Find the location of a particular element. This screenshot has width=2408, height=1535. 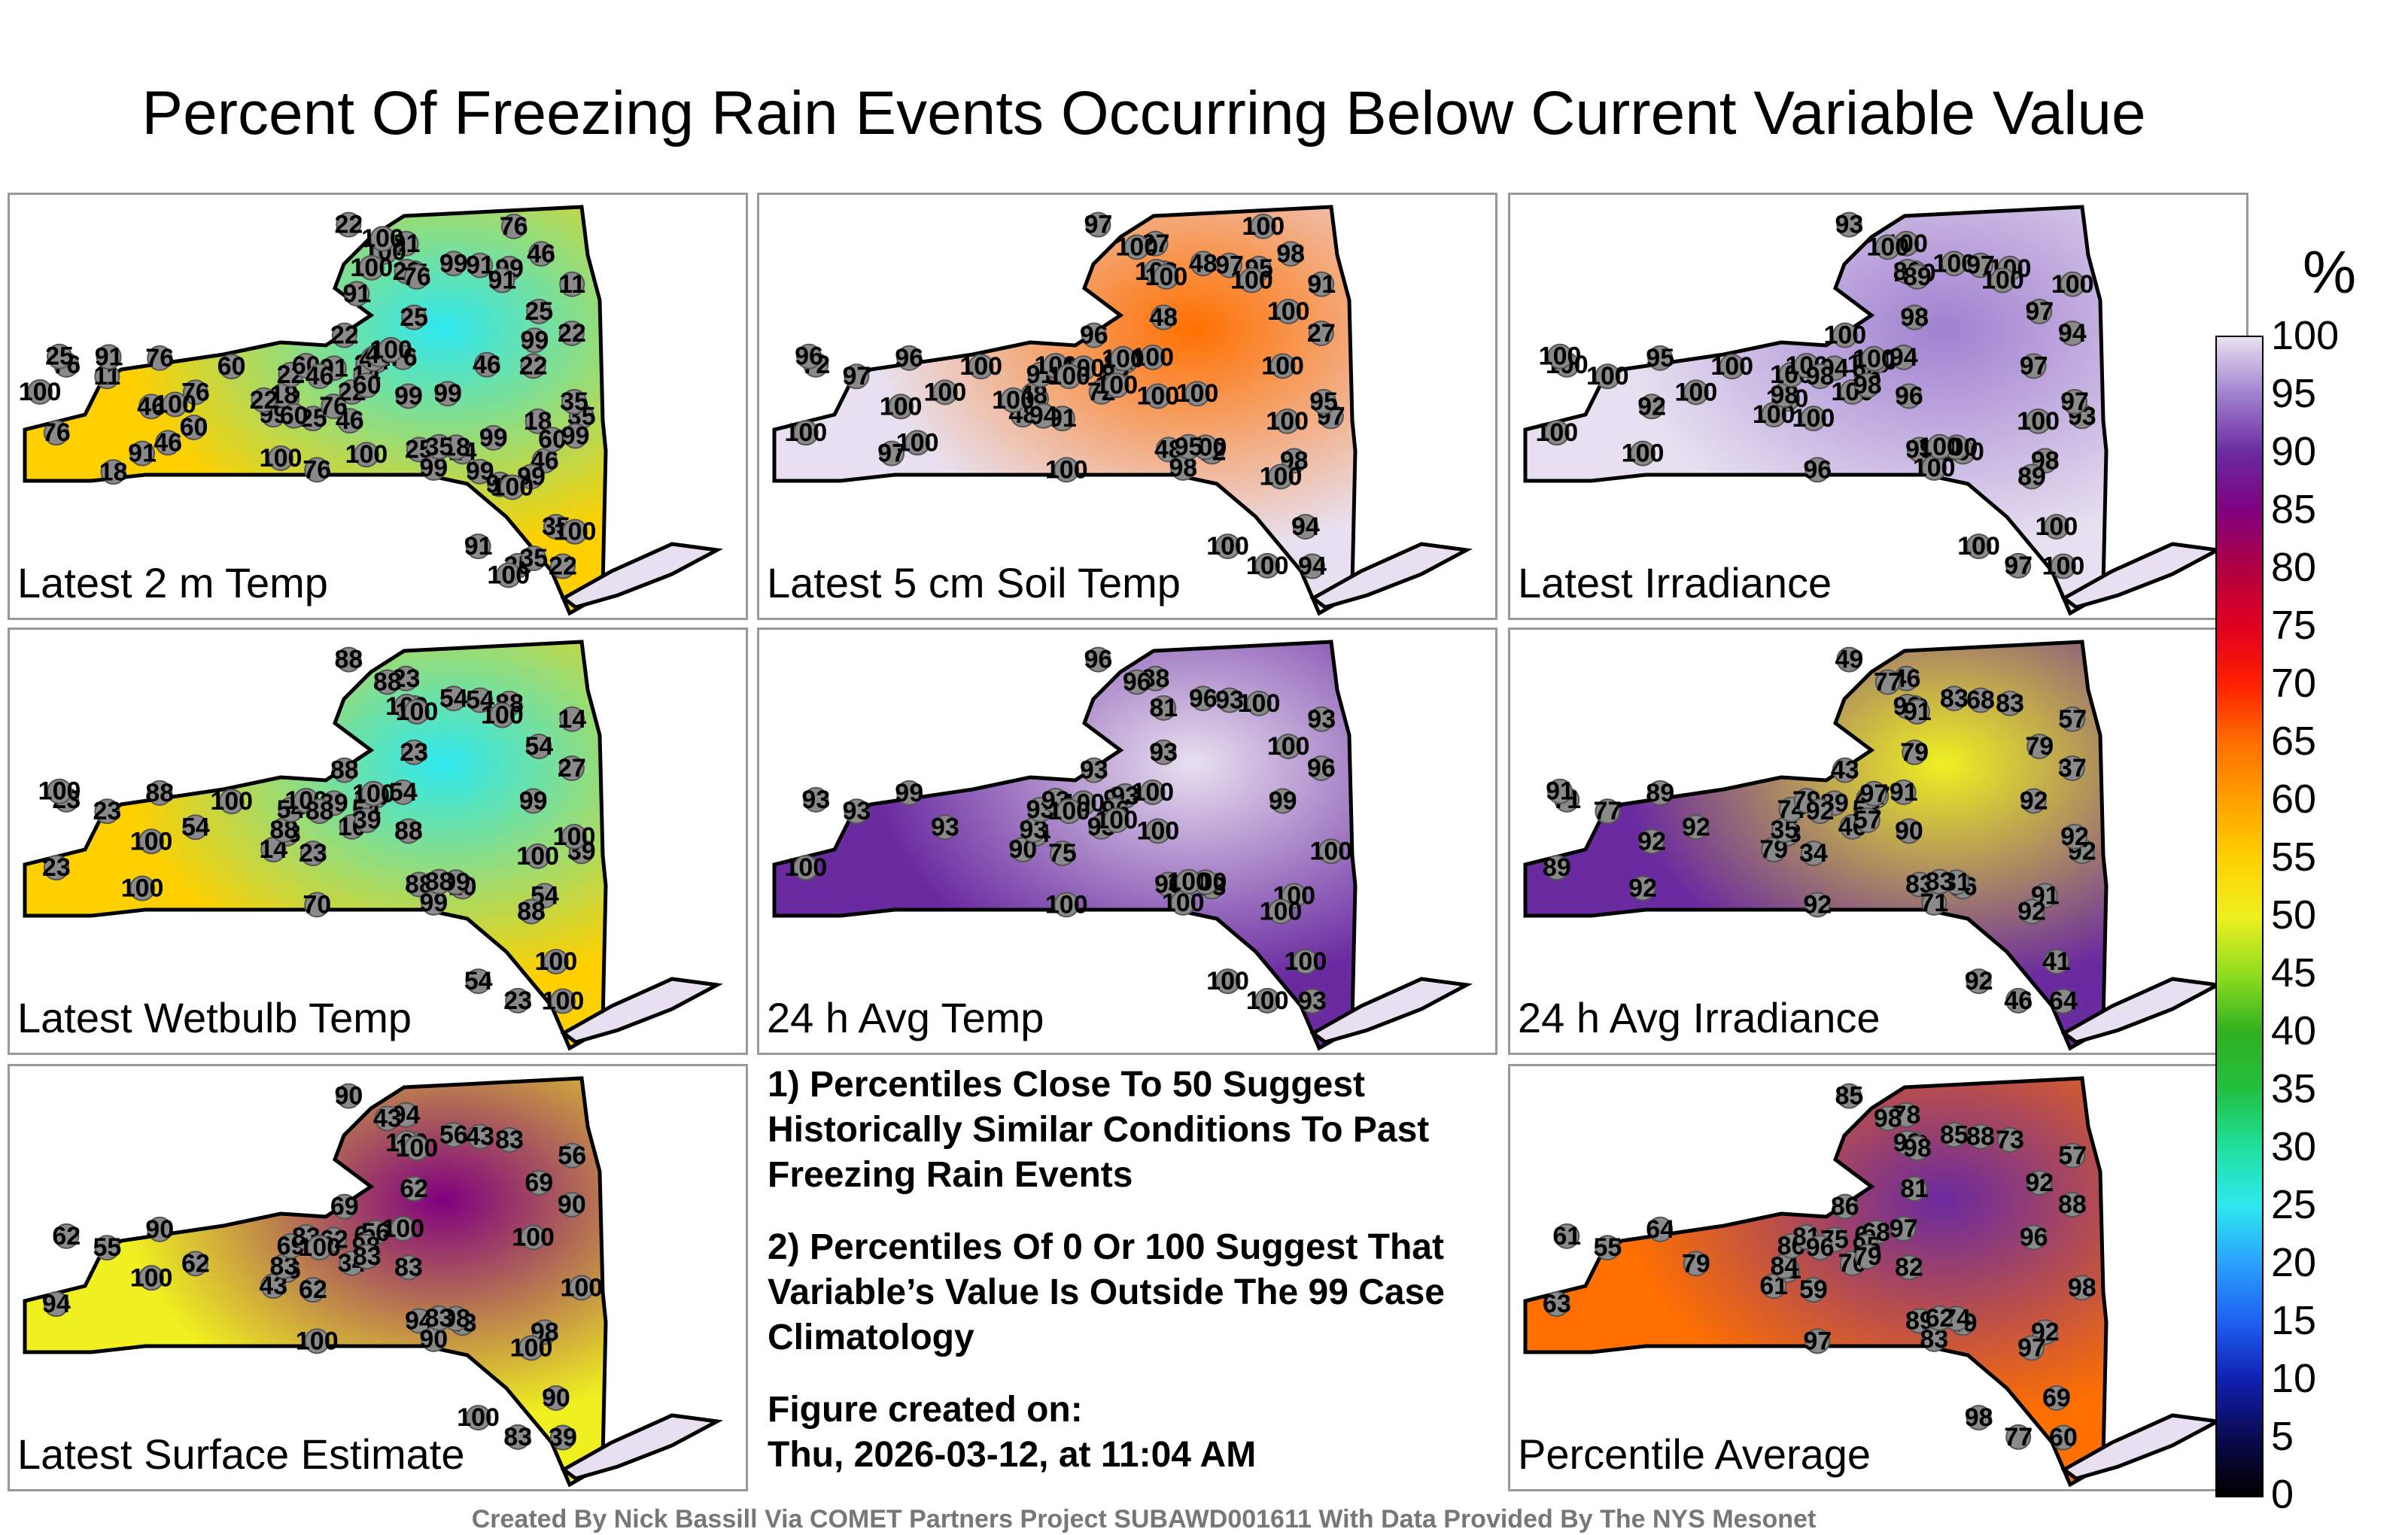

station-value: 57 is located at coordinates (1867, 820).